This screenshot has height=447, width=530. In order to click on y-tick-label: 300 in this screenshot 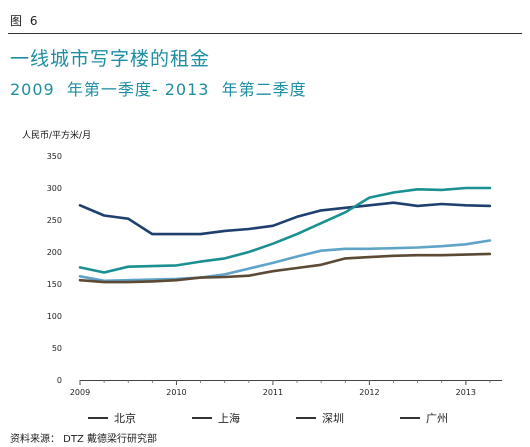, I will do `click(54, 188)`.